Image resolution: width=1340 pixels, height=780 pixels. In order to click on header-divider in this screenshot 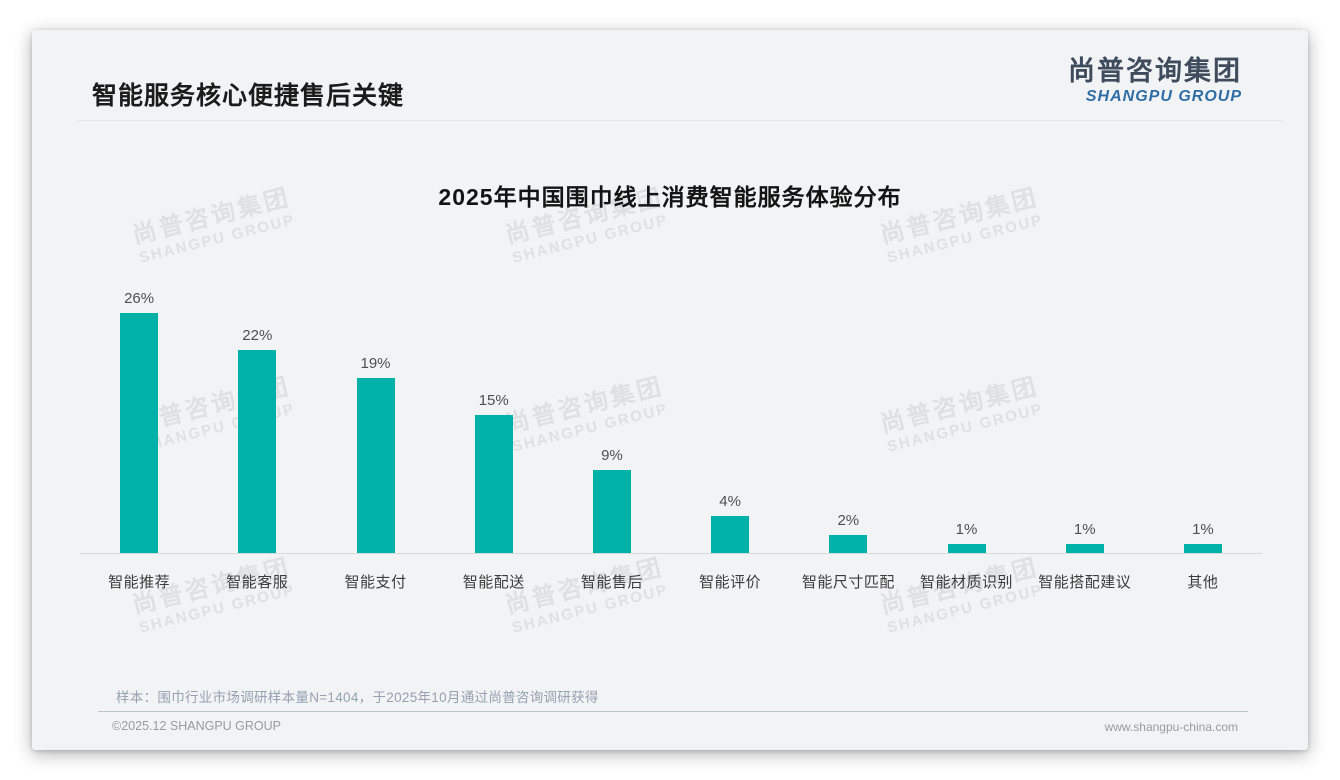, I will do `click(680, 120)`.